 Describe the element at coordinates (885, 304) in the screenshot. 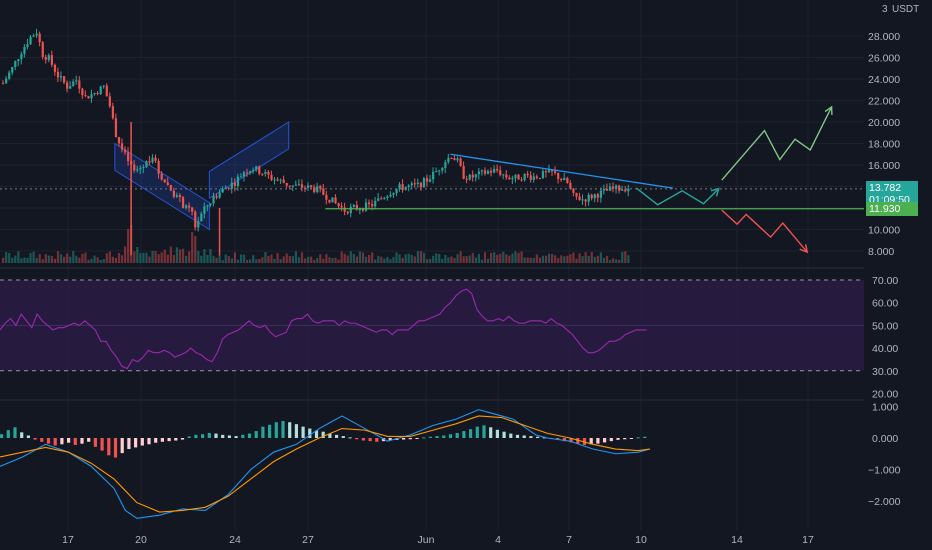

I see `rsi-tick-label: 60.00` at that location.